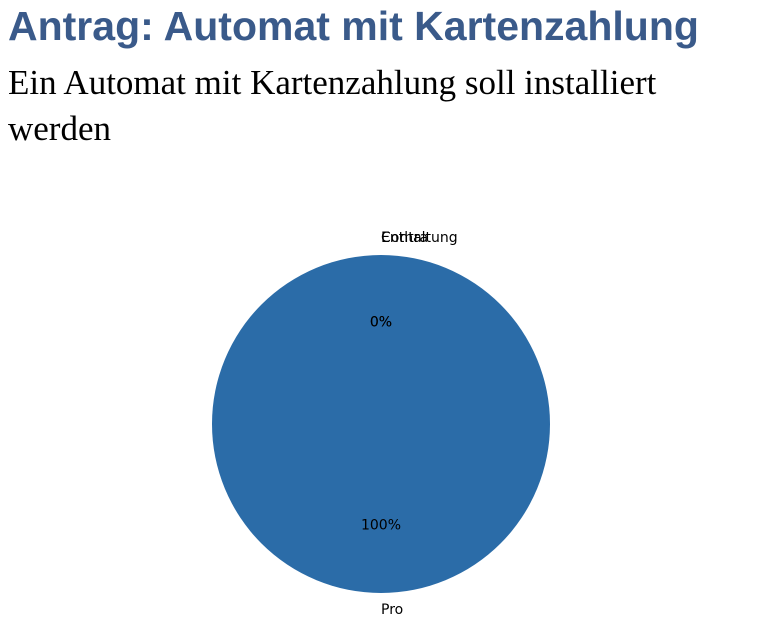 The image size is (768, 619). I want to click on pie-category-label-pro: Pro, so click(392, 610).